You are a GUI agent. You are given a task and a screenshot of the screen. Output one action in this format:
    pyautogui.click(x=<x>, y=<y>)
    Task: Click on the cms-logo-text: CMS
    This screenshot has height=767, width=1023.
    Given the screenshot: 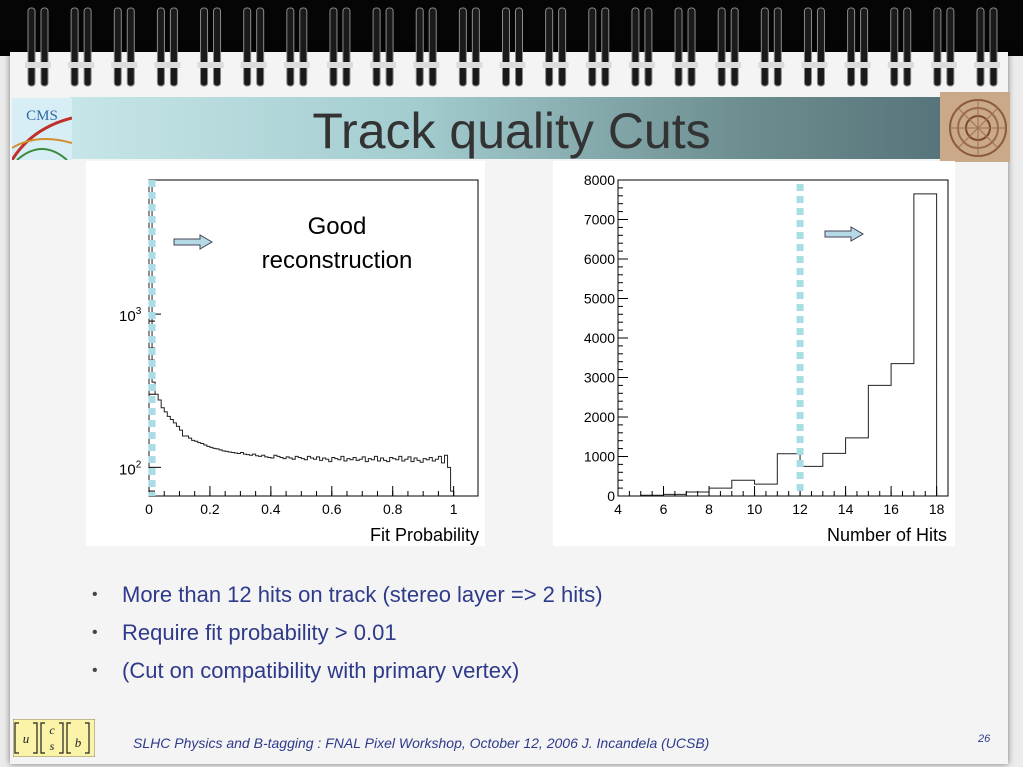 What is the action you would take?
    pyautogui.click(x=42, y=116)
    